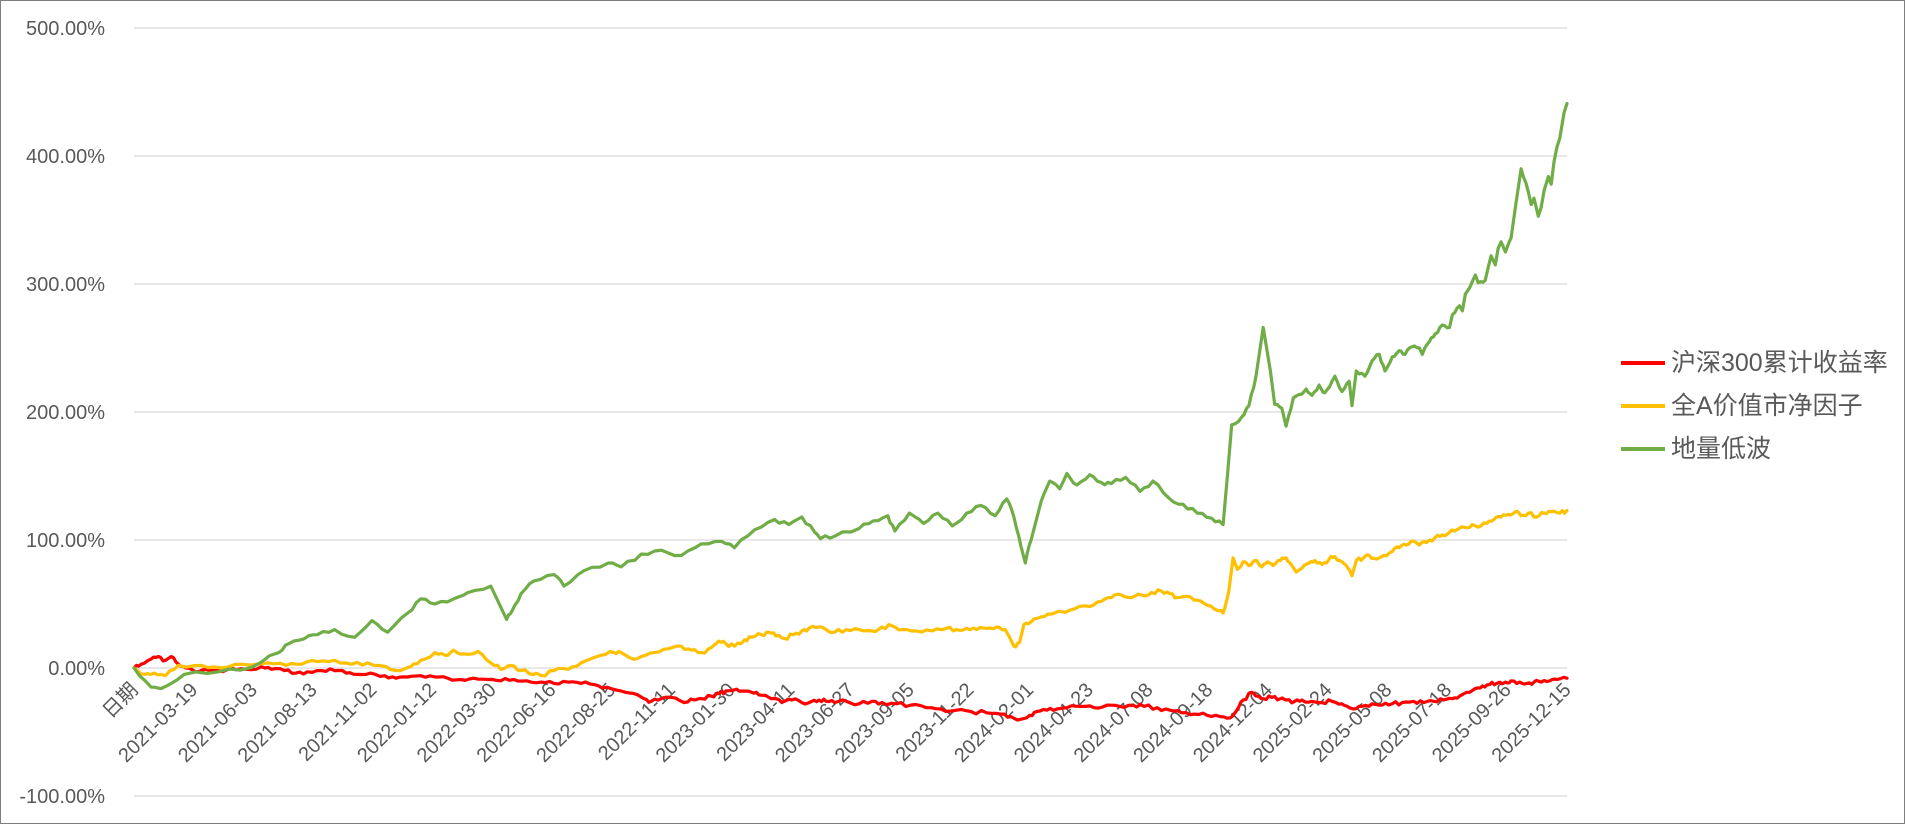 The height and width of the screenshot is (824, 1905). Describe the element at coordinates (65, 29) in the screenshot. I see `y-tick-label: 500.00%` at that location.